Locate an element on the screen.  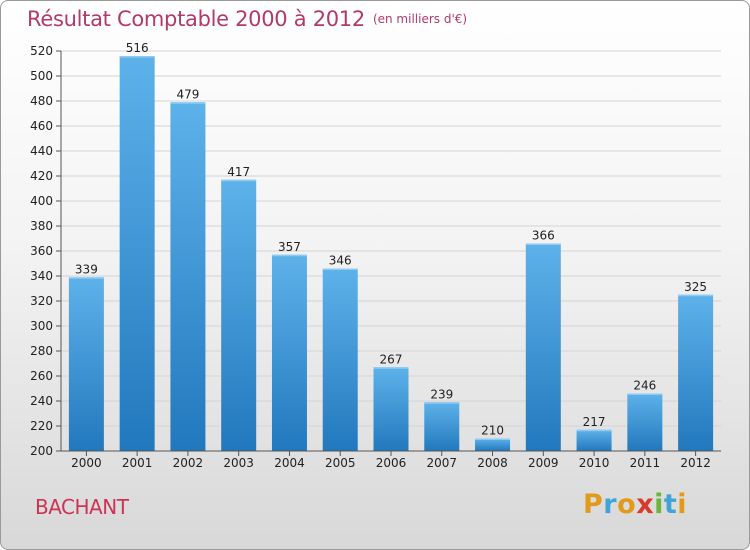
bar-2008 is located at coordinates (493, 444).